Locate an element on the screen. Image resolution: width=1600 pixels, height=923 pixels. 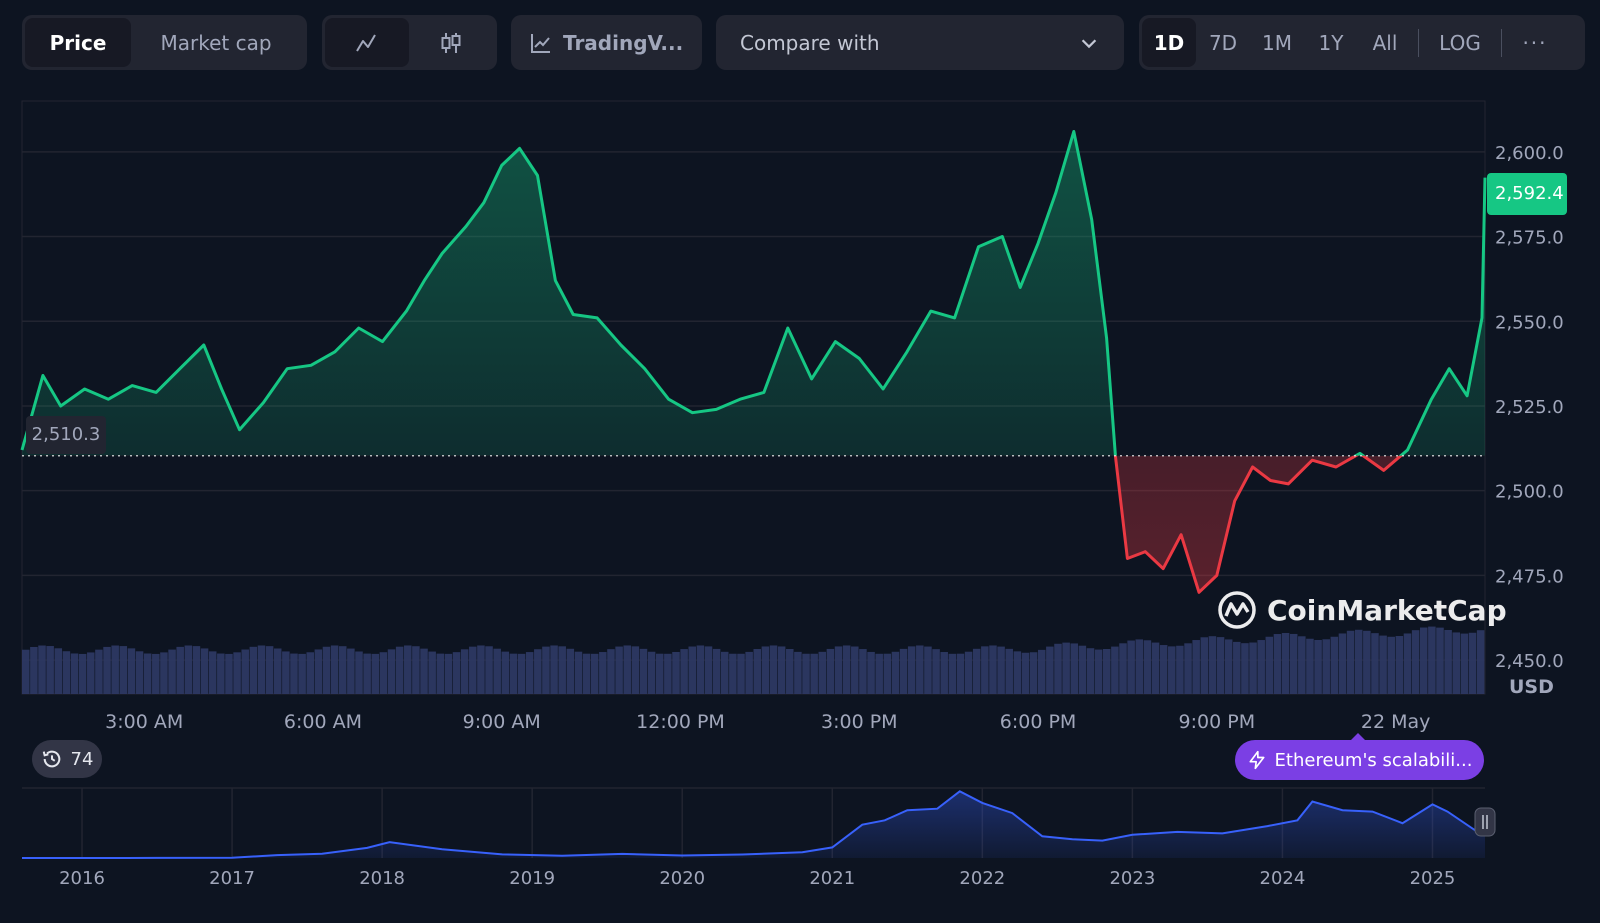
y-tick-label: 2,450.0 is located at coordinates (1529, 661).